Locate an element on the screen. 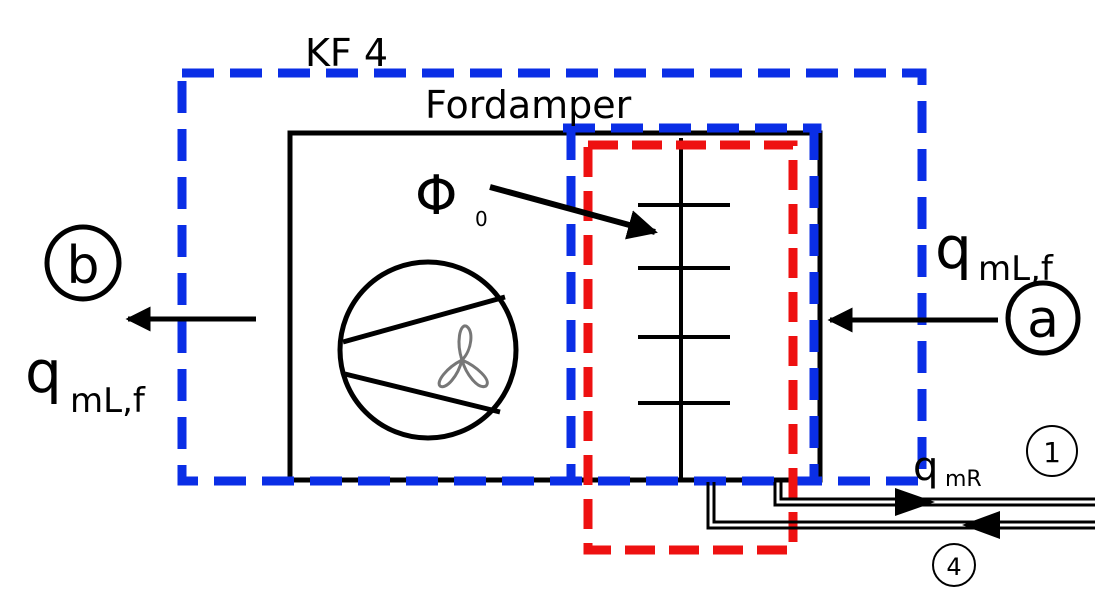 The height and width of the screenshot is (600, 1095). state-4-label: 4 is located at coordinates (953, 567).